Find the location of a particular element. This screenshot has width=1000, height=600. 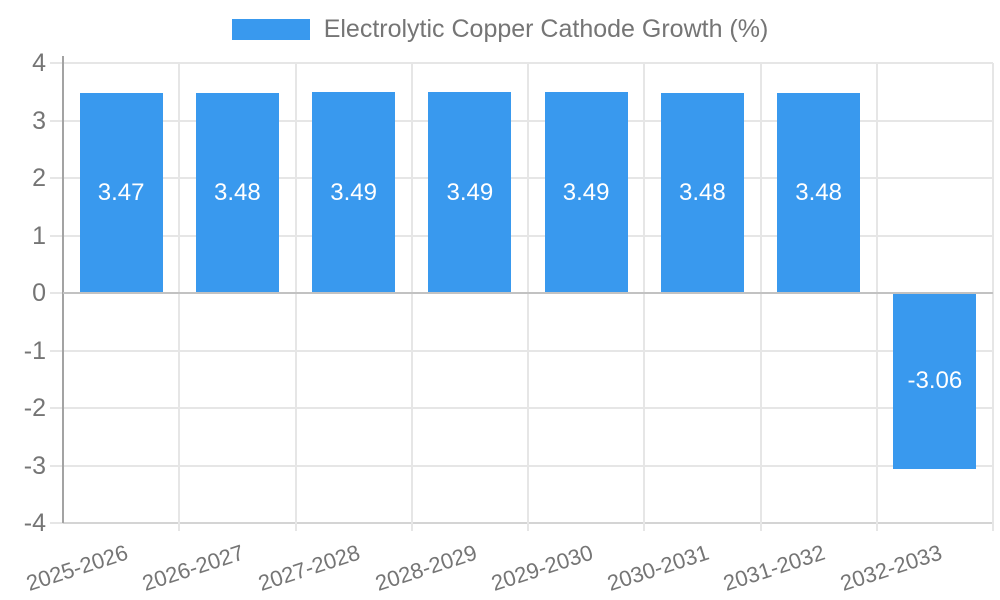

y-axis-tick-label: -3 is located at coordinates (34, 465).